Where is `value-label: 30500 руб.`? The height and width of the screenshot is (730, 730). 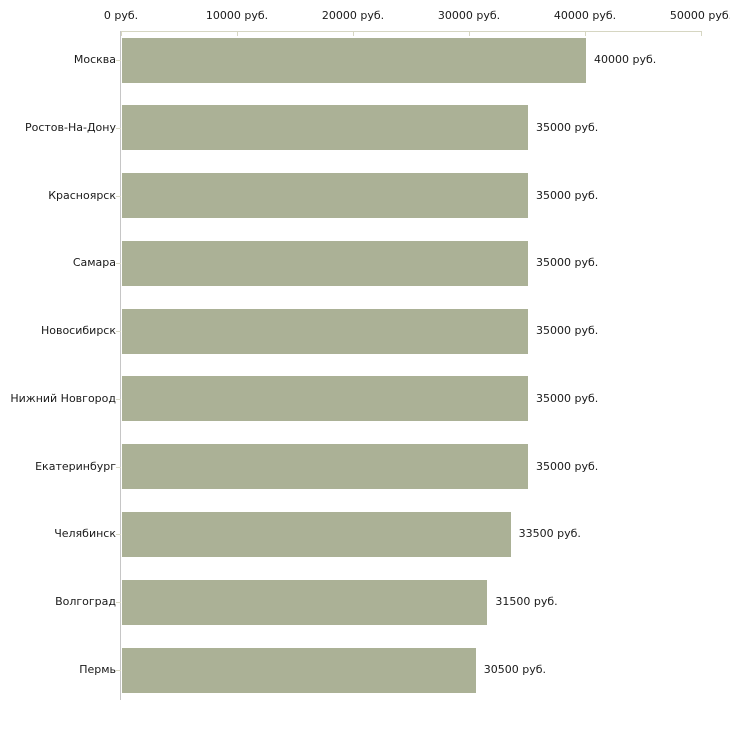 value-label: 30500 руб. is located at coordinates (515, 670).